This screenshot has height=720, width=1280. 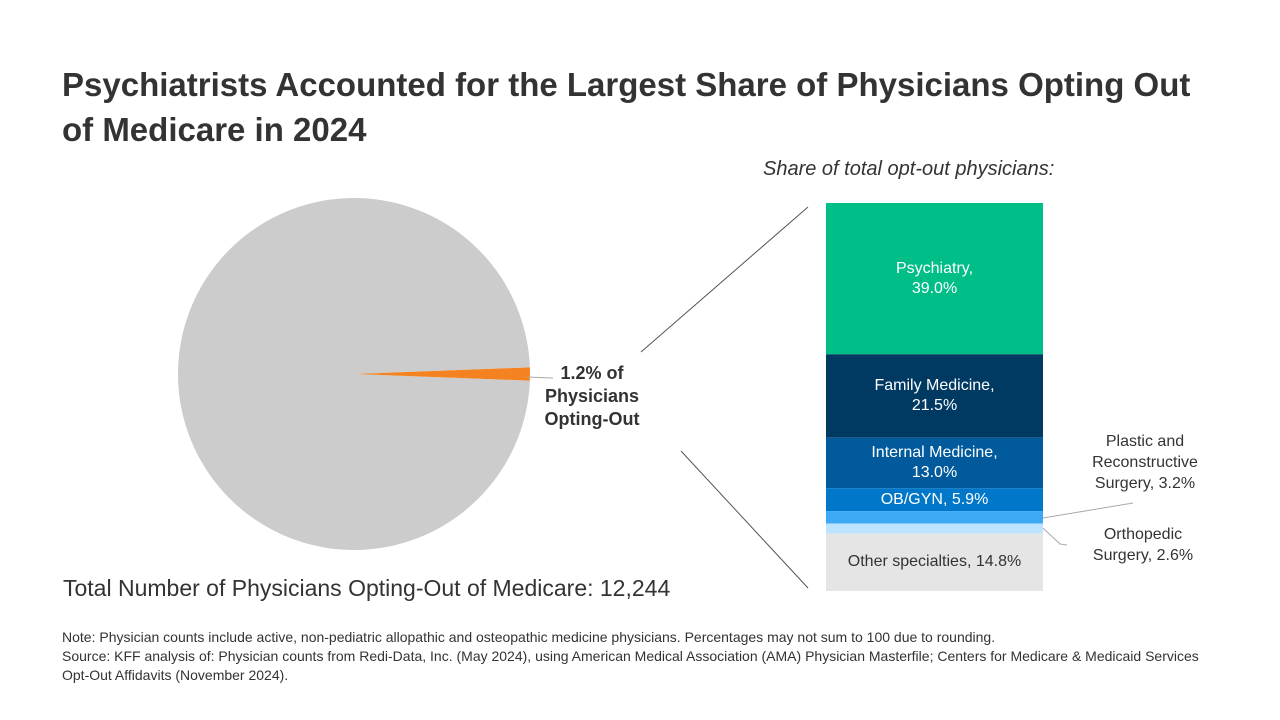 I want to click on bar-subtitle: Share of total opt-out physicians:, so click(x=909, y=169).